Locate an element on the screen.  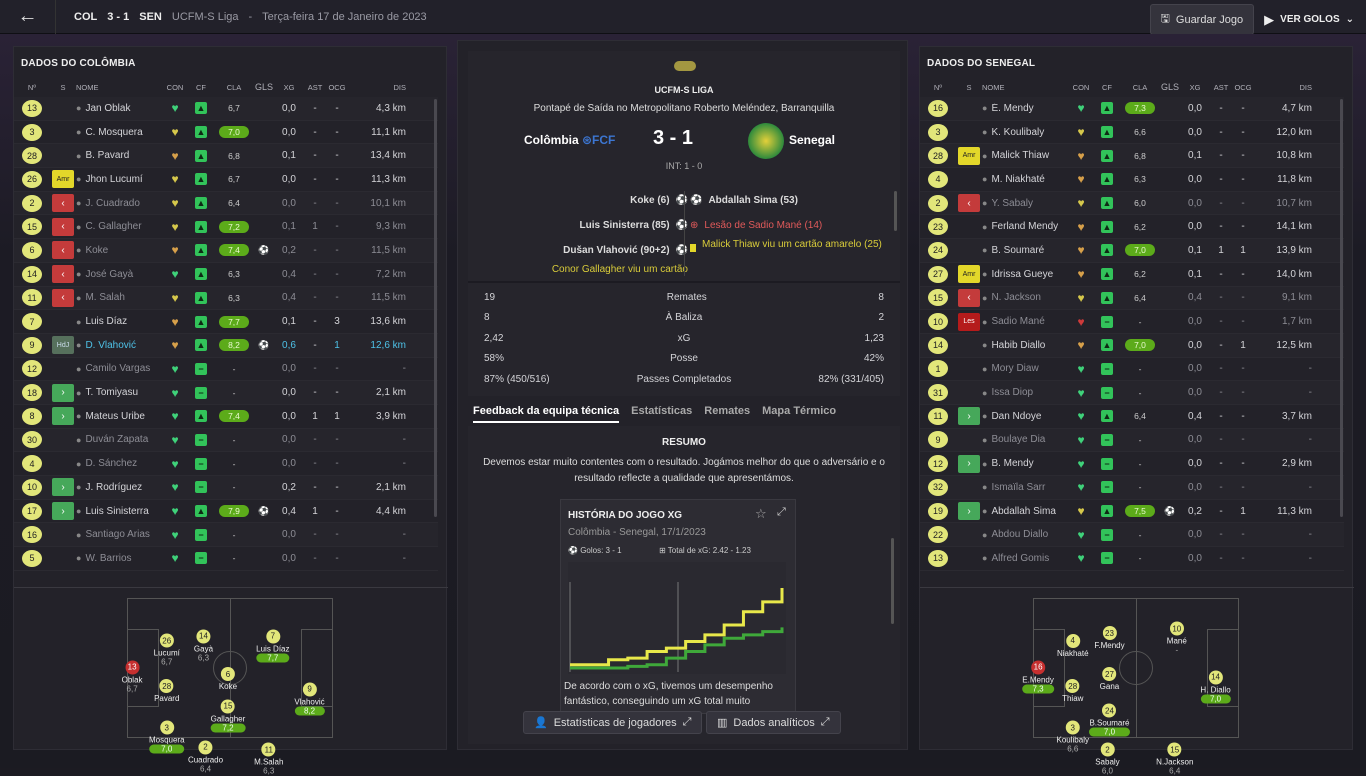
formation-player: 15 Gallagher 7,2 is located at coordinates (228, 716).